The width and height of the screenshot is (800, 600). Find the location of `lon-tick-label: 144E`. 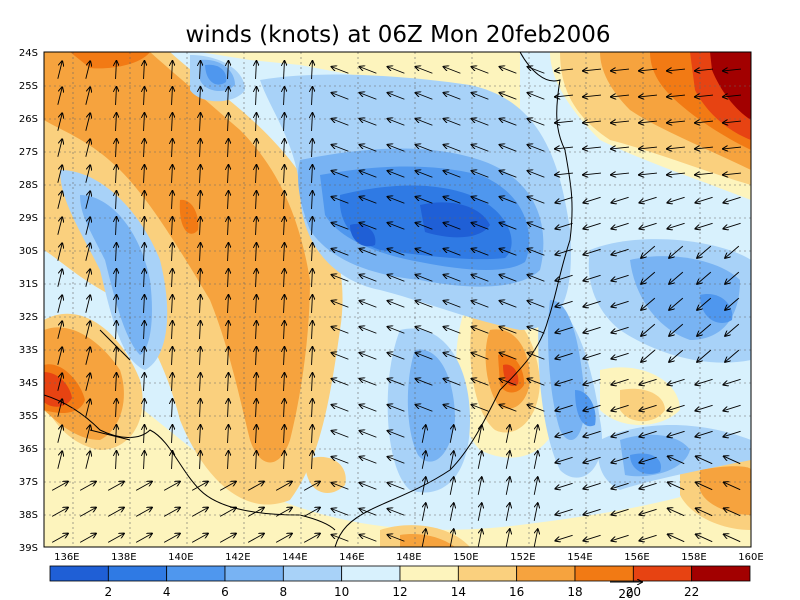

lon-tick-label: 144E is located at coordinates (294, 557).